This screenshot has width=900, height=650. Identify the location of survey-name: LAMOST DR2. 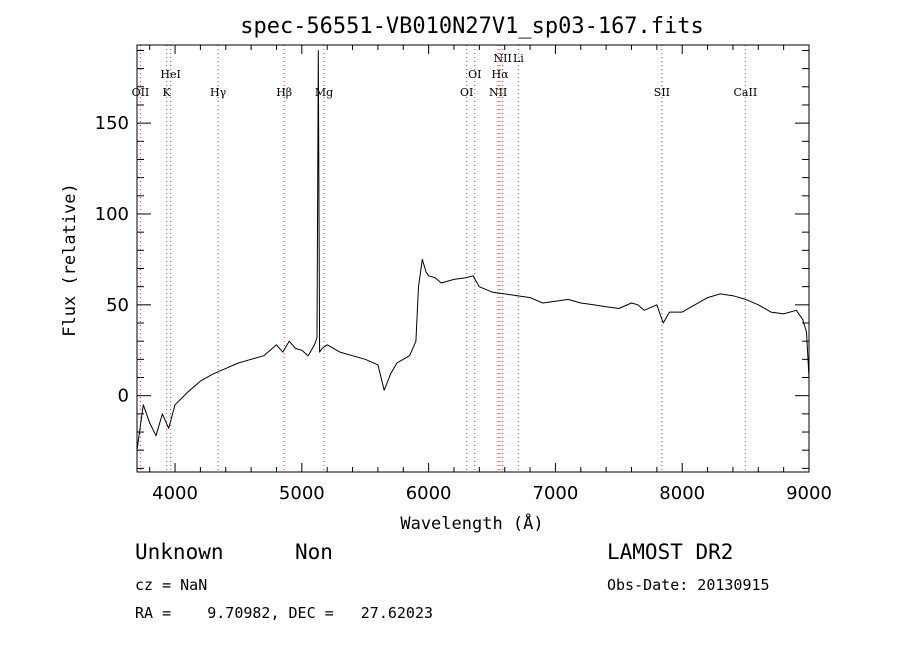
(670, 552).